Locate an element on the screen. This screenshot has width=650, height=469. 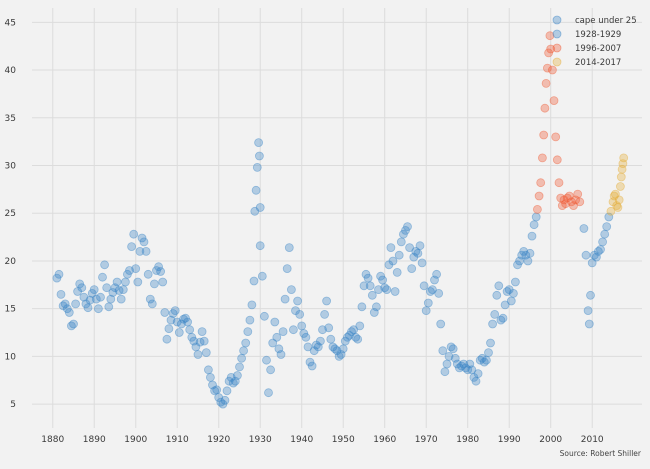
x-tick-label: 1900 is located at coordinates (135, 440).